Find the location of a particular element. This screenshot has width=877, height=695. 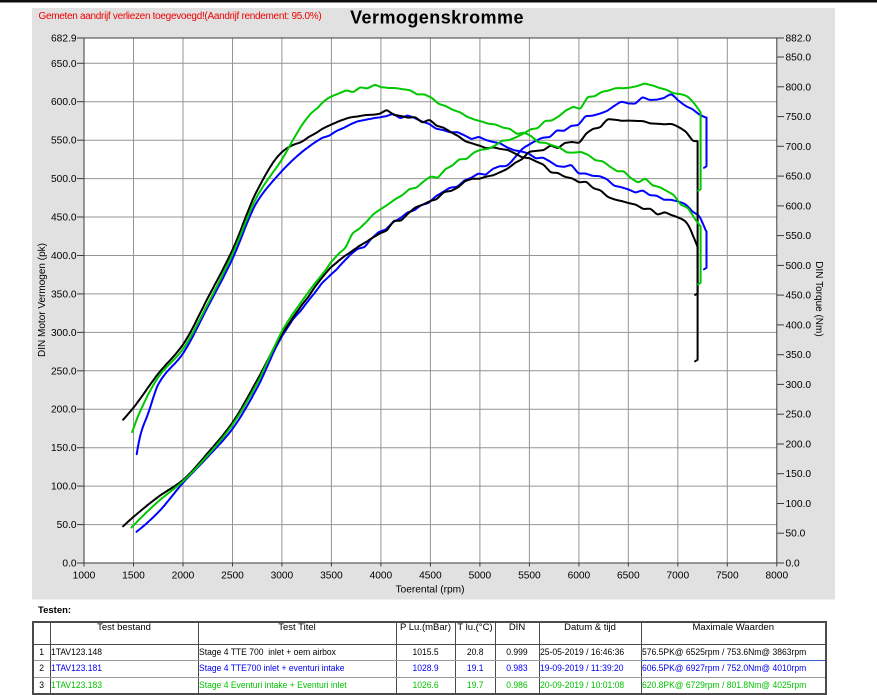

svg-text: 850.0 is located at coordinates (799, 58).